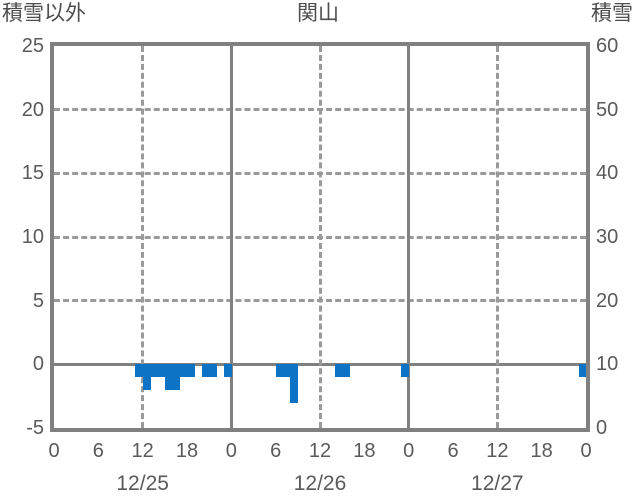 The width and height of the screenshot is (636, 501). I want to click on y-tick-label-left: 25, so click(32, 46).